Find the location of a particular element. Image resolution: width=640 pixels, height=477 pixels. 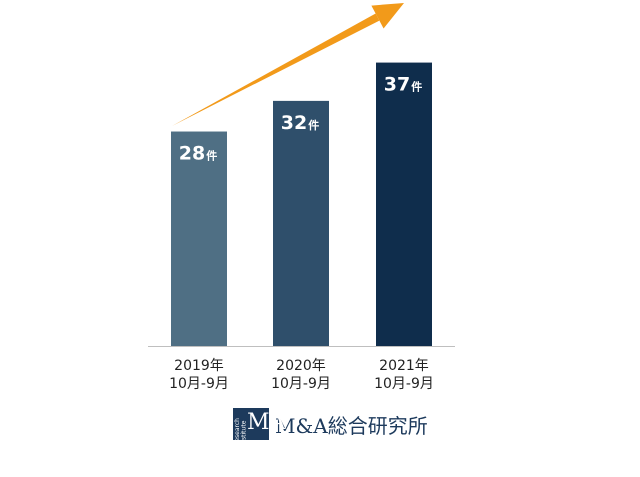

logo-text: M&A総合研究所 is located at coordinates (351, 425).